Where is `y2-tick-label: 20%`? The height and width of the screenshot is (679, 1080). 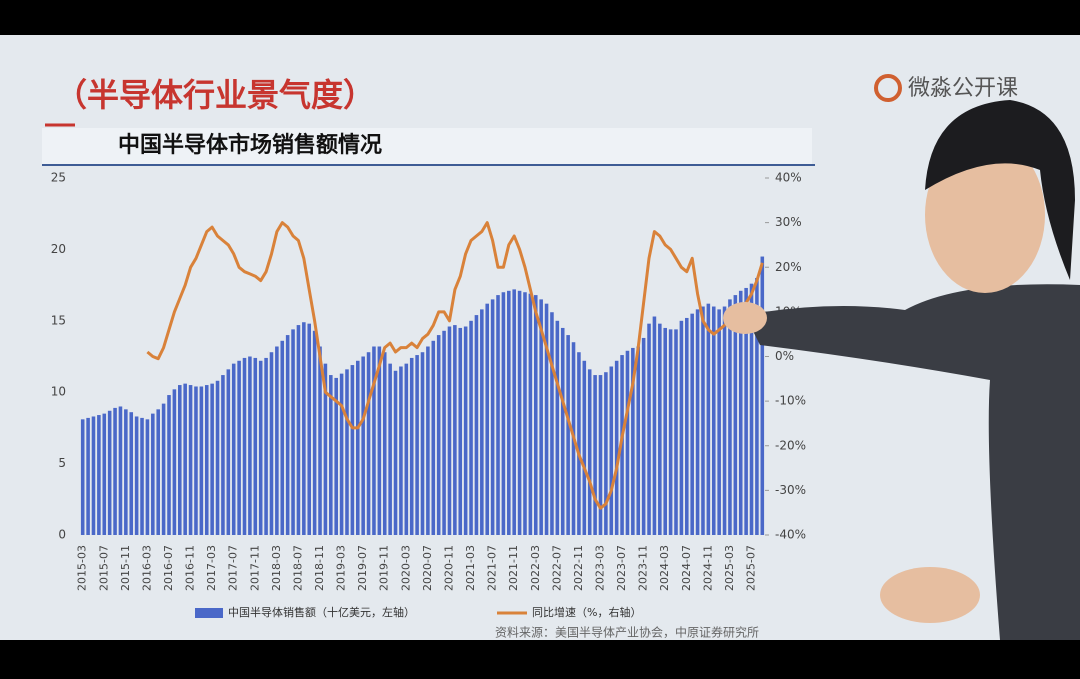 y2-tick-label: 20% is located at coordinates (788, 267).